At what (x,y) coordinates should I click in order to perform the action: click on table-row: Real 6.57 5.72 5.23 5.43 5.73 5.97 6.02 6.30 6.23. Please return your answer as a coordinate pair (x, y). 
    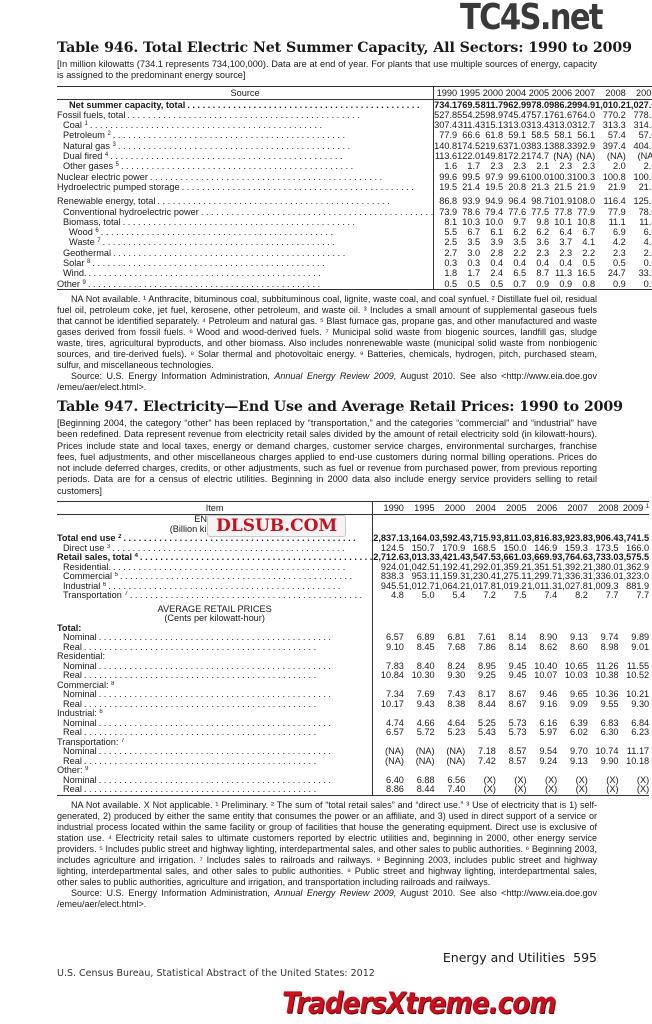
    Looking at the image, I should click on (353, 733).